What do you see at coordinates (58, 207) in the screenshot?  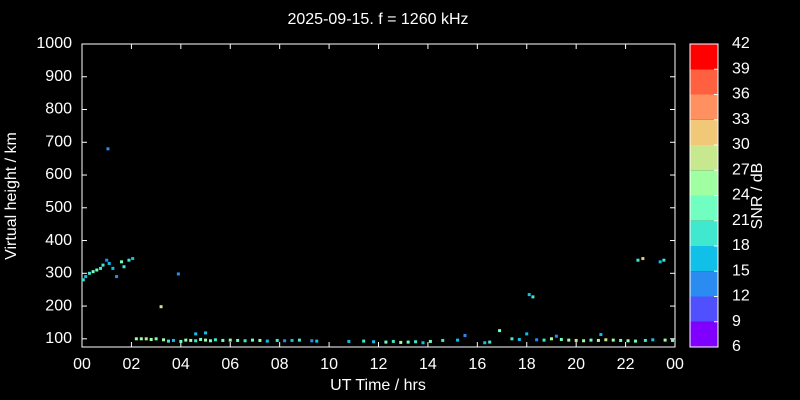 I see `y-tick-label: 500` at bounding box center [58, 207].